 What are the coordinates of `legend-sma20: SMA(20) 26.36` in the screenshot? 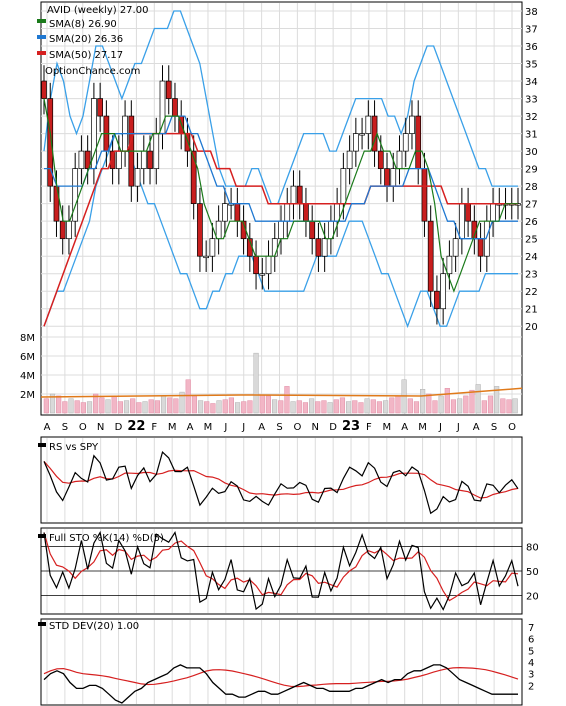 It's located at (80, 39).